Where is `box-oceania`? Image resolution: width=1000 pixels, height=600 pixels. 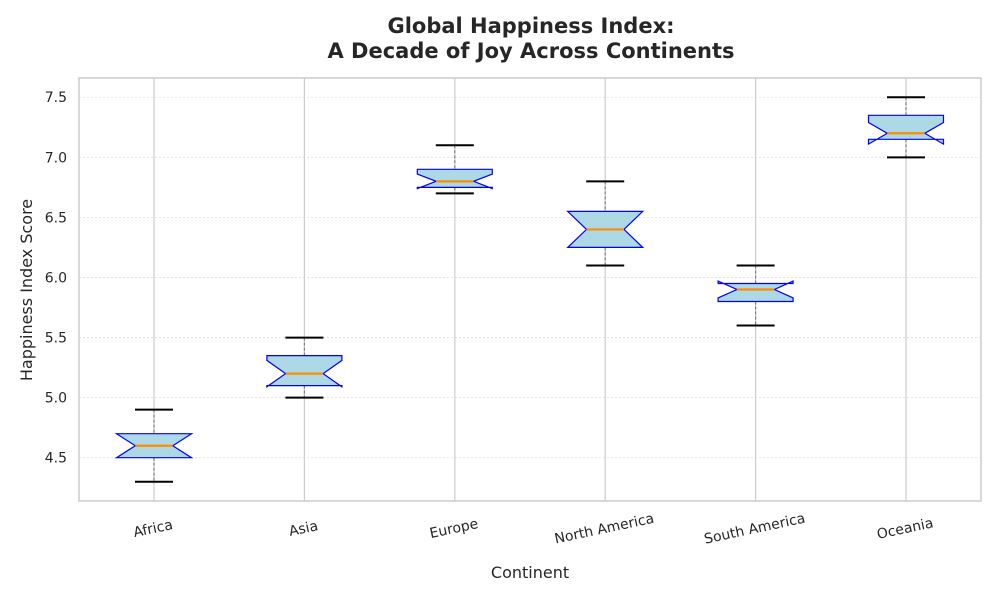 box-oceania is located at coordinates (906, 127).